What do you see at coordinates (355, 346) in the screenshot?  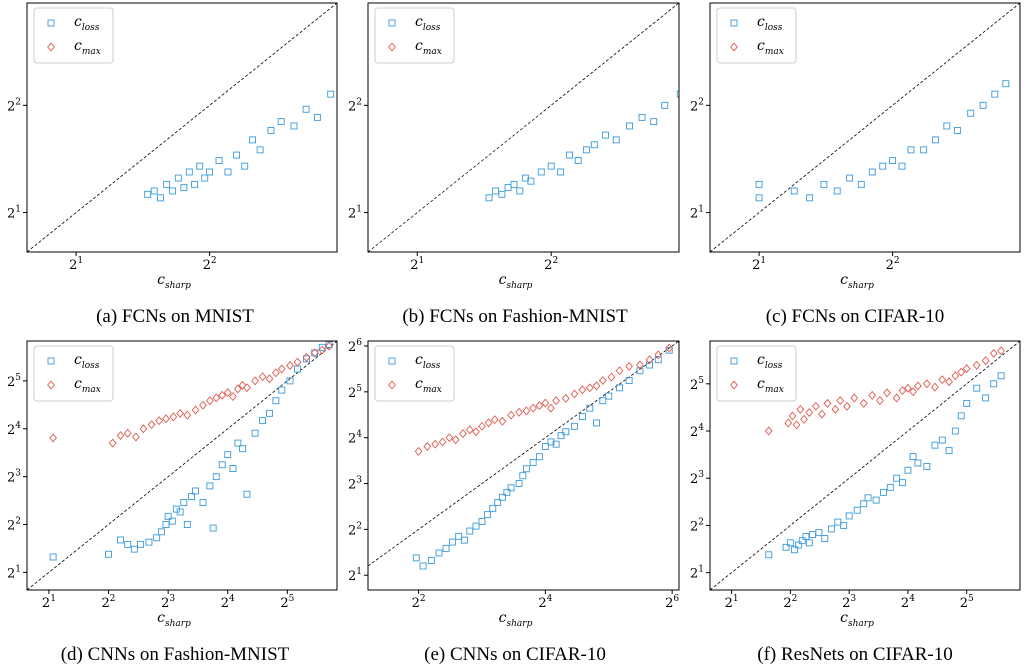 I see `y-tick-label: 26` at bounding box center [355, 346].